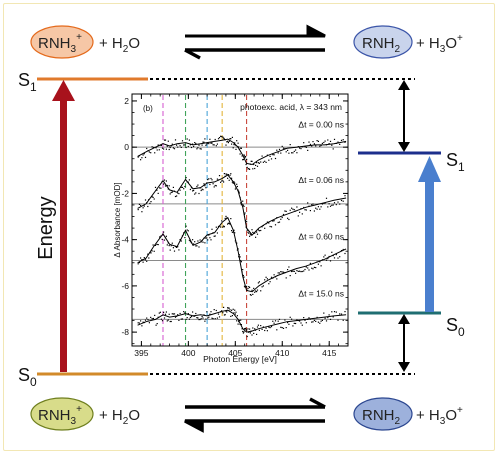  I want to click on left-s1-label: S, so click(24, 80).